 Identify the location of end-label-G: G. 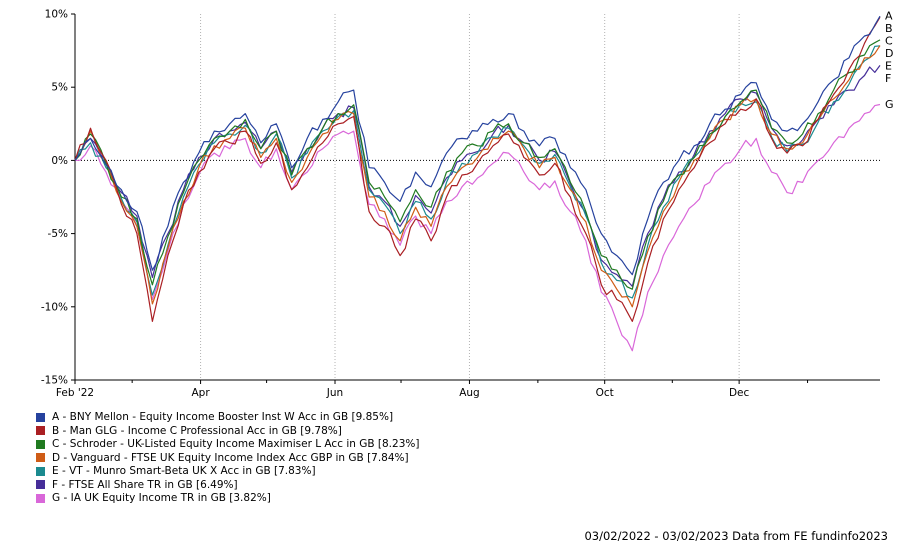
(889, 104).